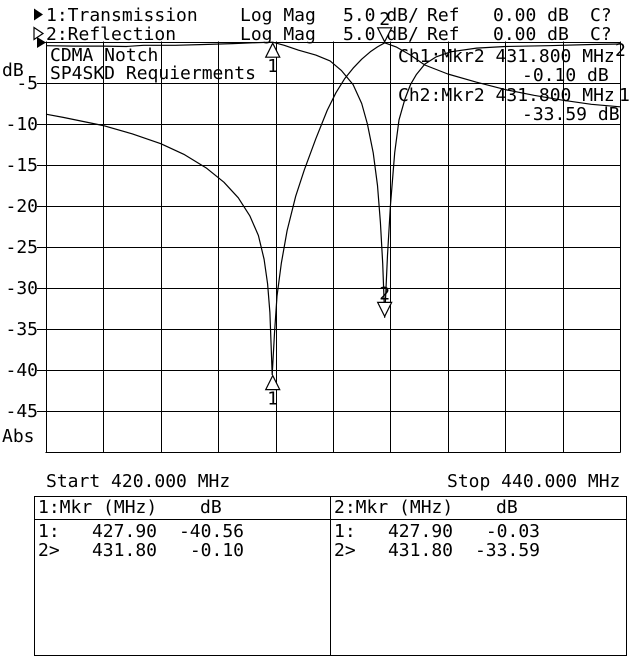 The width and height of the screenshot is (640, 659). Describe the element at coordinates (41, 42) in the screenshot. I see `ref-level-indicator-icon` at that location.